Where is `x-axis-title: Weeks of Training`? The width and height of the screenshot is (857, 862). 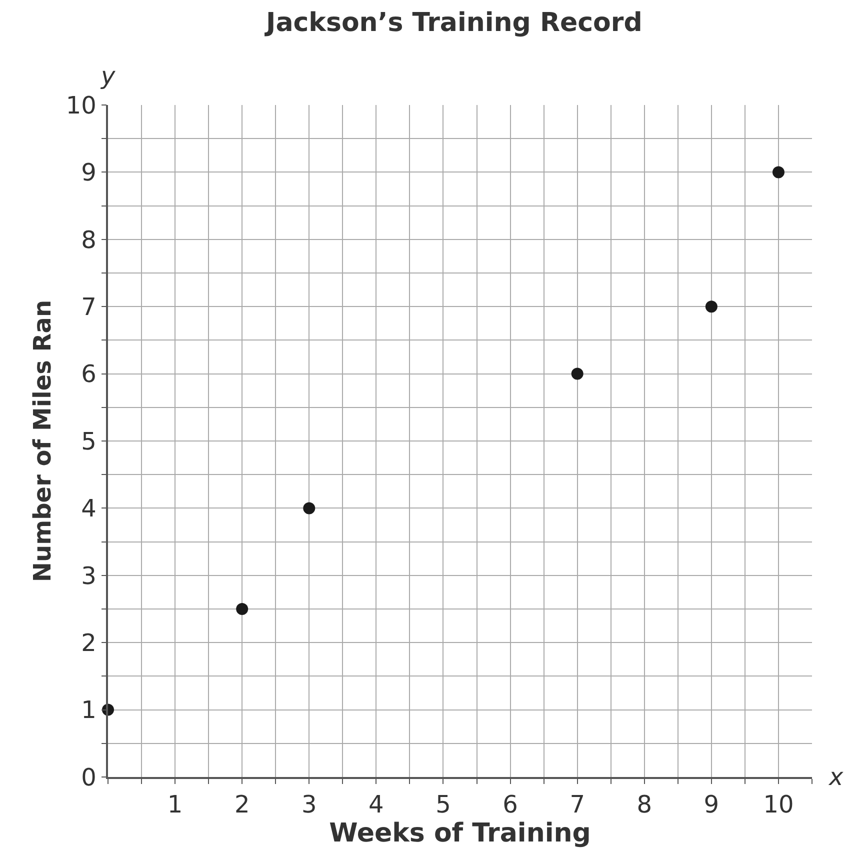
x-axis-title: Weeks of Training is located at coordinates (460, 833).